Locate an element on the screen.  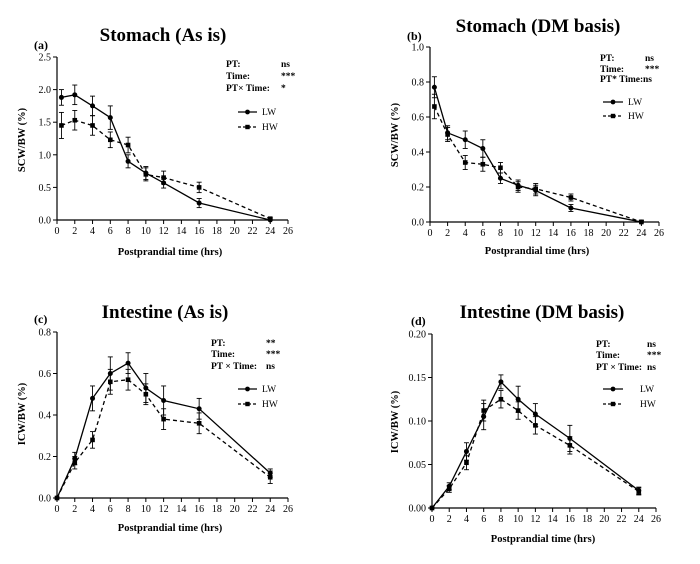
x-tick-label: 26 is located at coordinates (656, 519).